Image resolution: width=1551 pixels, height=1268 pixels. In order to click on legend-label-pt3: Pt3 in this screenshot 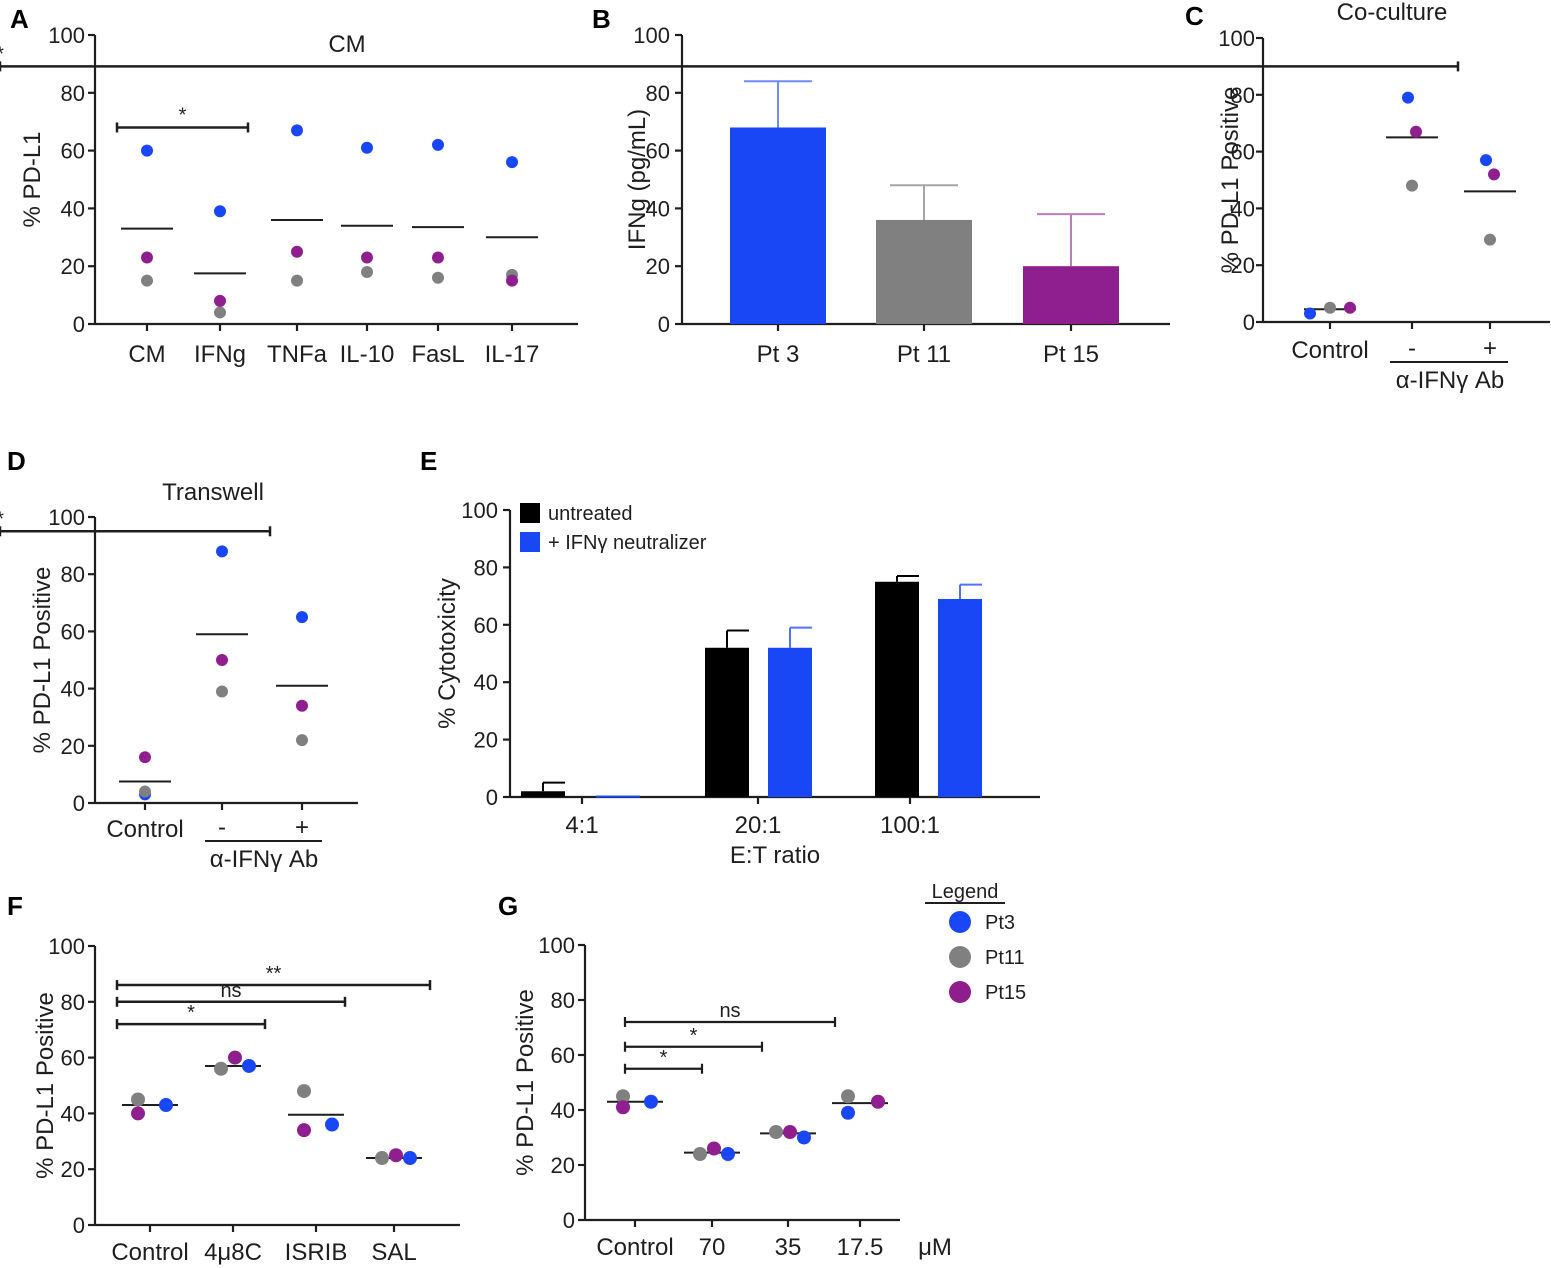, I will do `click(1000, 923)`.